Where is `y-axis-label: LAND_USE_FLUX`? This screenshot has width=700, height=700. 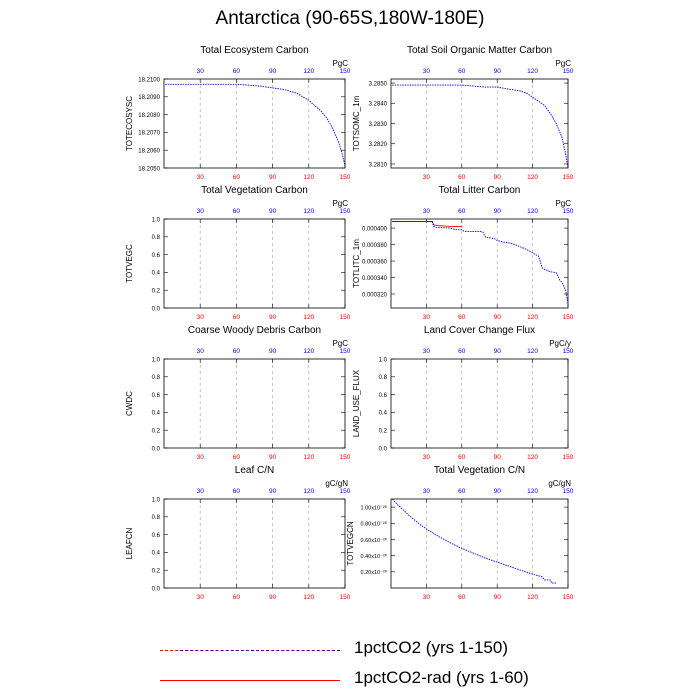 y-axis-label: LAND_USE_FLUX is located at coordinates (356, 403).